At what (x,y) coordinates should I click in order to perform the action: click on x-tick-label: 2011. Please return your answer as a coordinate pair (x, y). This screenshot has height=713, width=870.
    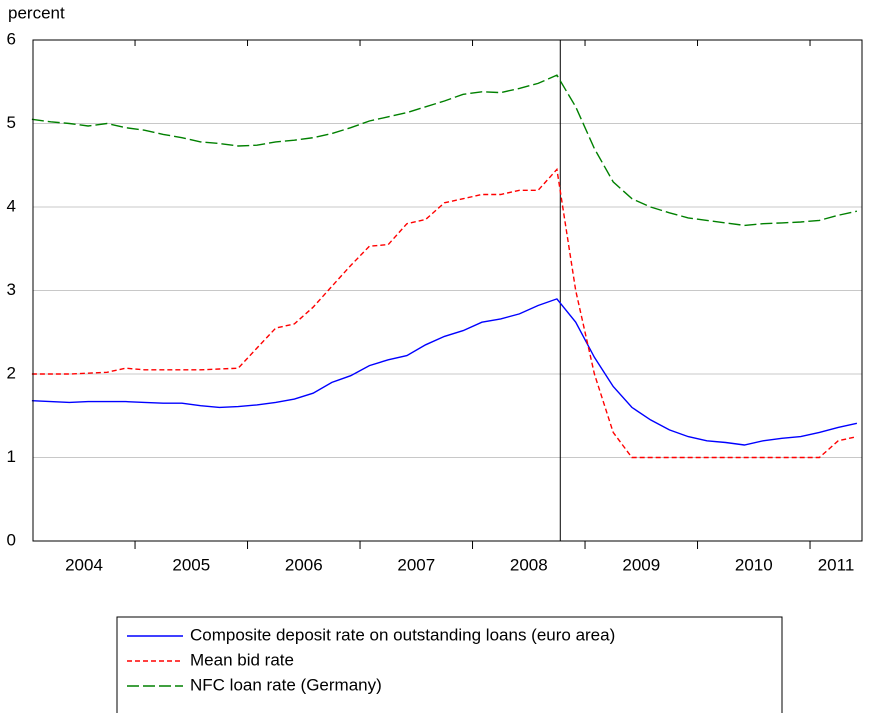
    Looking at the image, I should click on (836, 564).